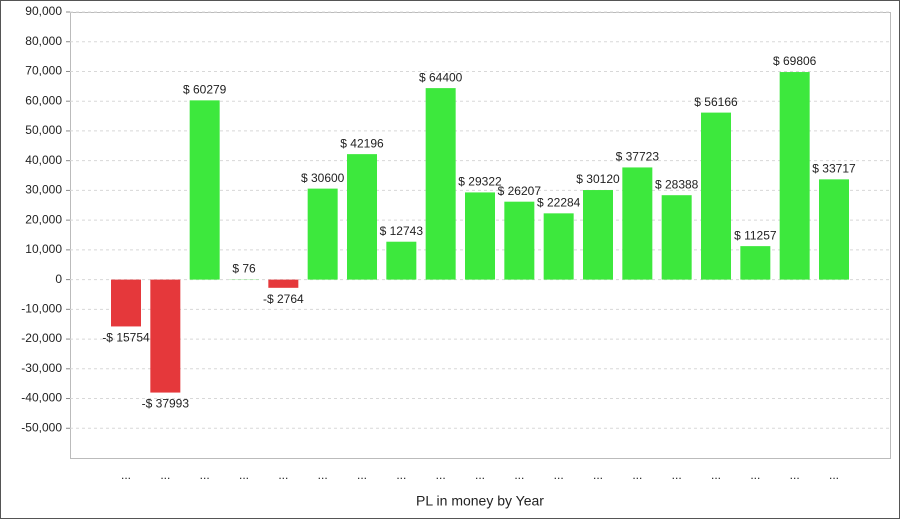 Image resolution: width=900 pixels, height=519 pixels. Describe the element at coordinates (43, 190) in the screenshot. I see `y-tick-label: 30,000` at that location.